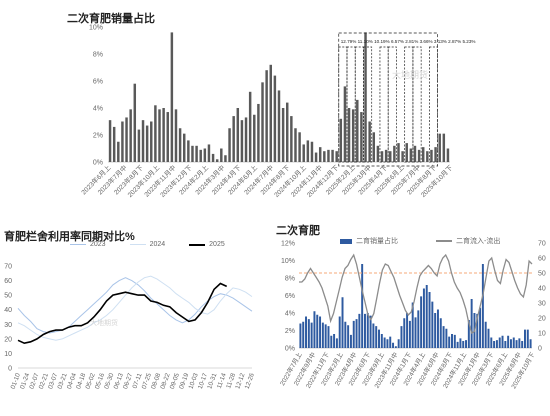  I want to click on legend-label-2024: 2024, so click(157, 244).